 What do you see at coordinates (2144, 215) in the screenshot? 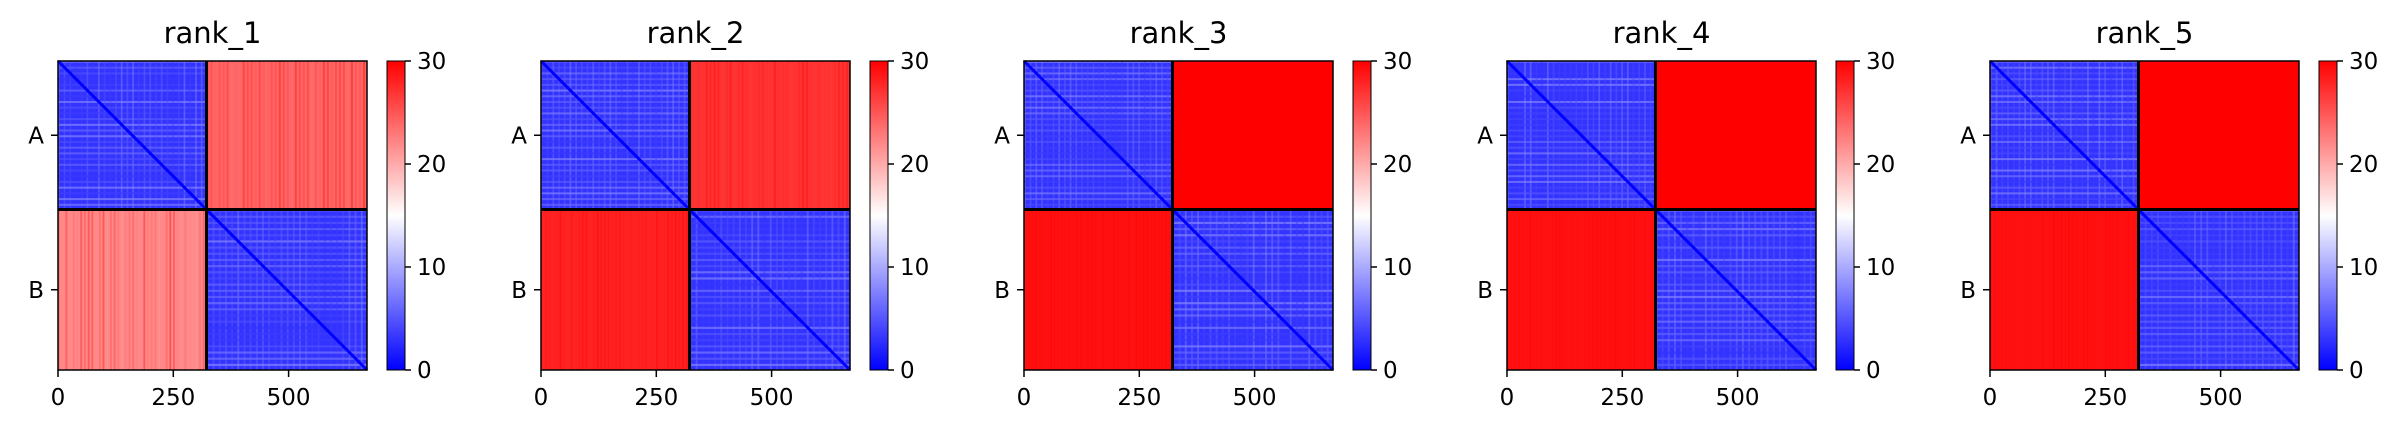
I see `plot-frame` at bounding box center [2144, 215].